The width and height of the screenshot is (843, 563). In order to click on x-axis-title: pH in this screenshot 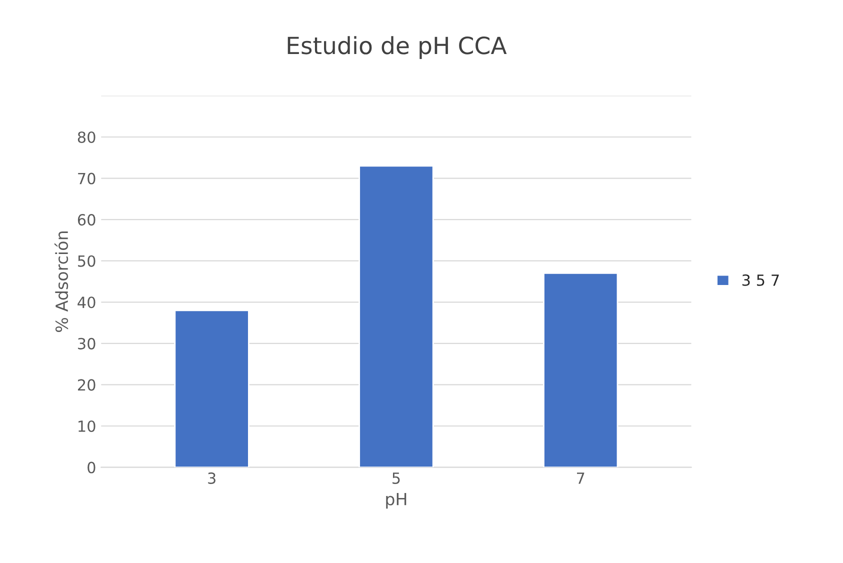, I will do `click(396, 501)`.